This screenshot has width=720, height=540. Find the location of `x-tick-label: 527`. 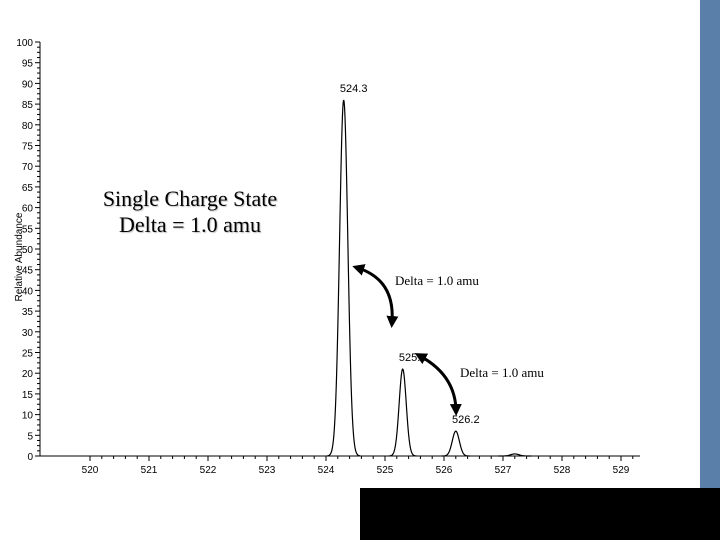

x-tick-label: 527 is located at coordinates (503, 470).